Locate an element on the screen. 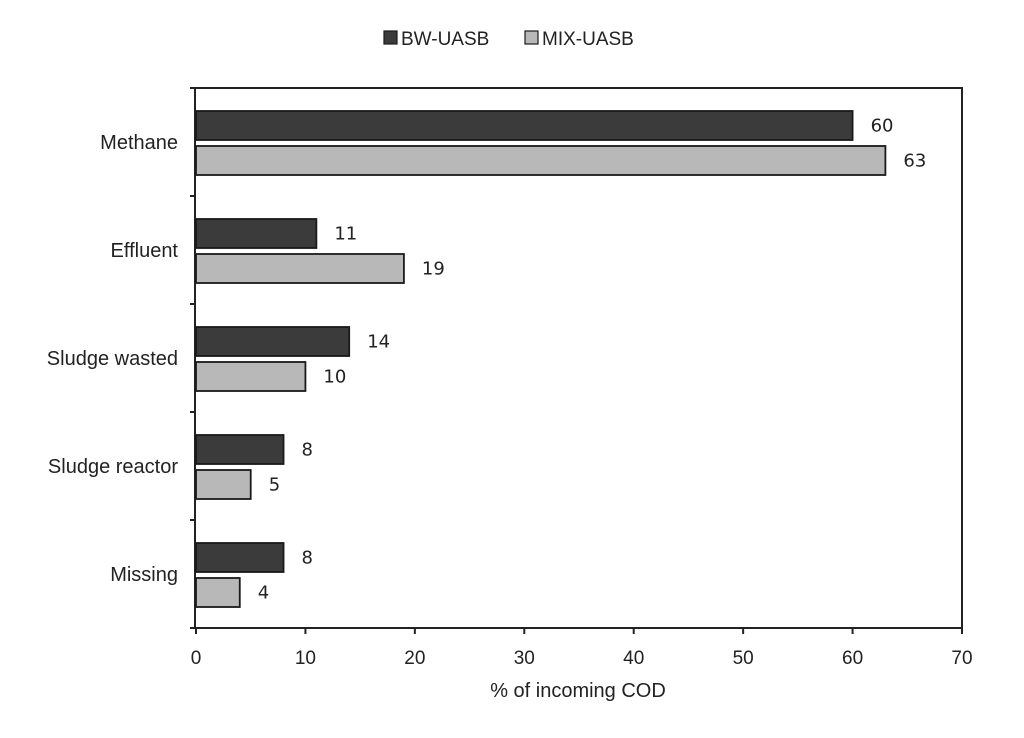 The height and width of the screenshot is (738, 1024). x-tick-label: 70 is located at coordinates (961, 658).